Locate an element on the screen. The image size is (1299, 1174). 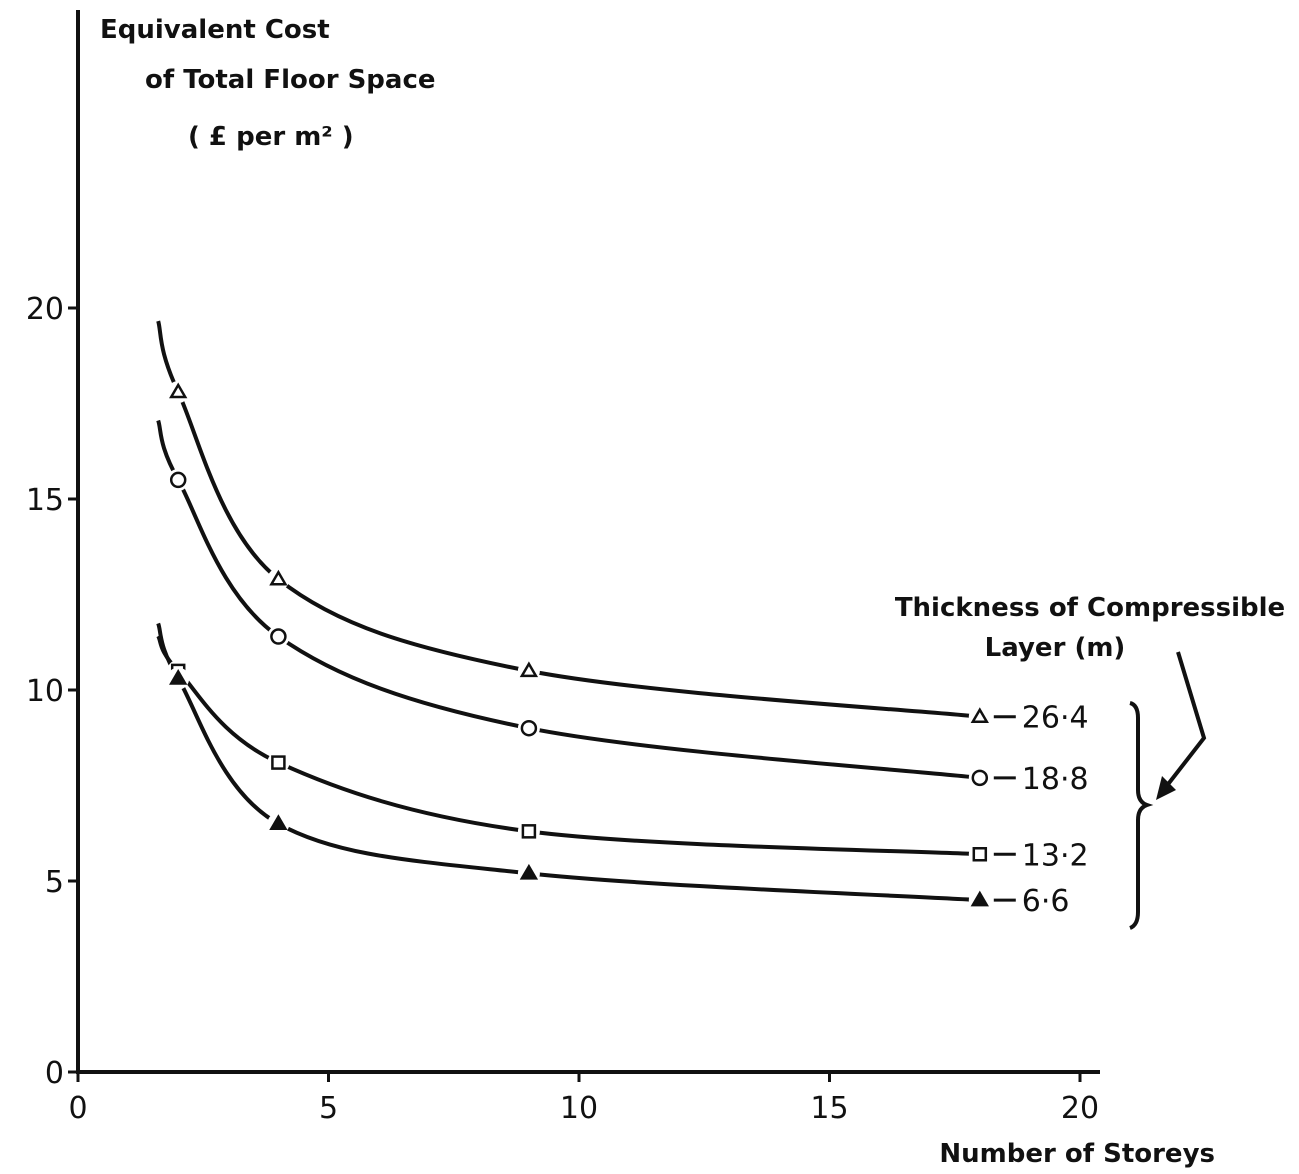
x-tick-label: 5 is located at coordinates (328, 1108).